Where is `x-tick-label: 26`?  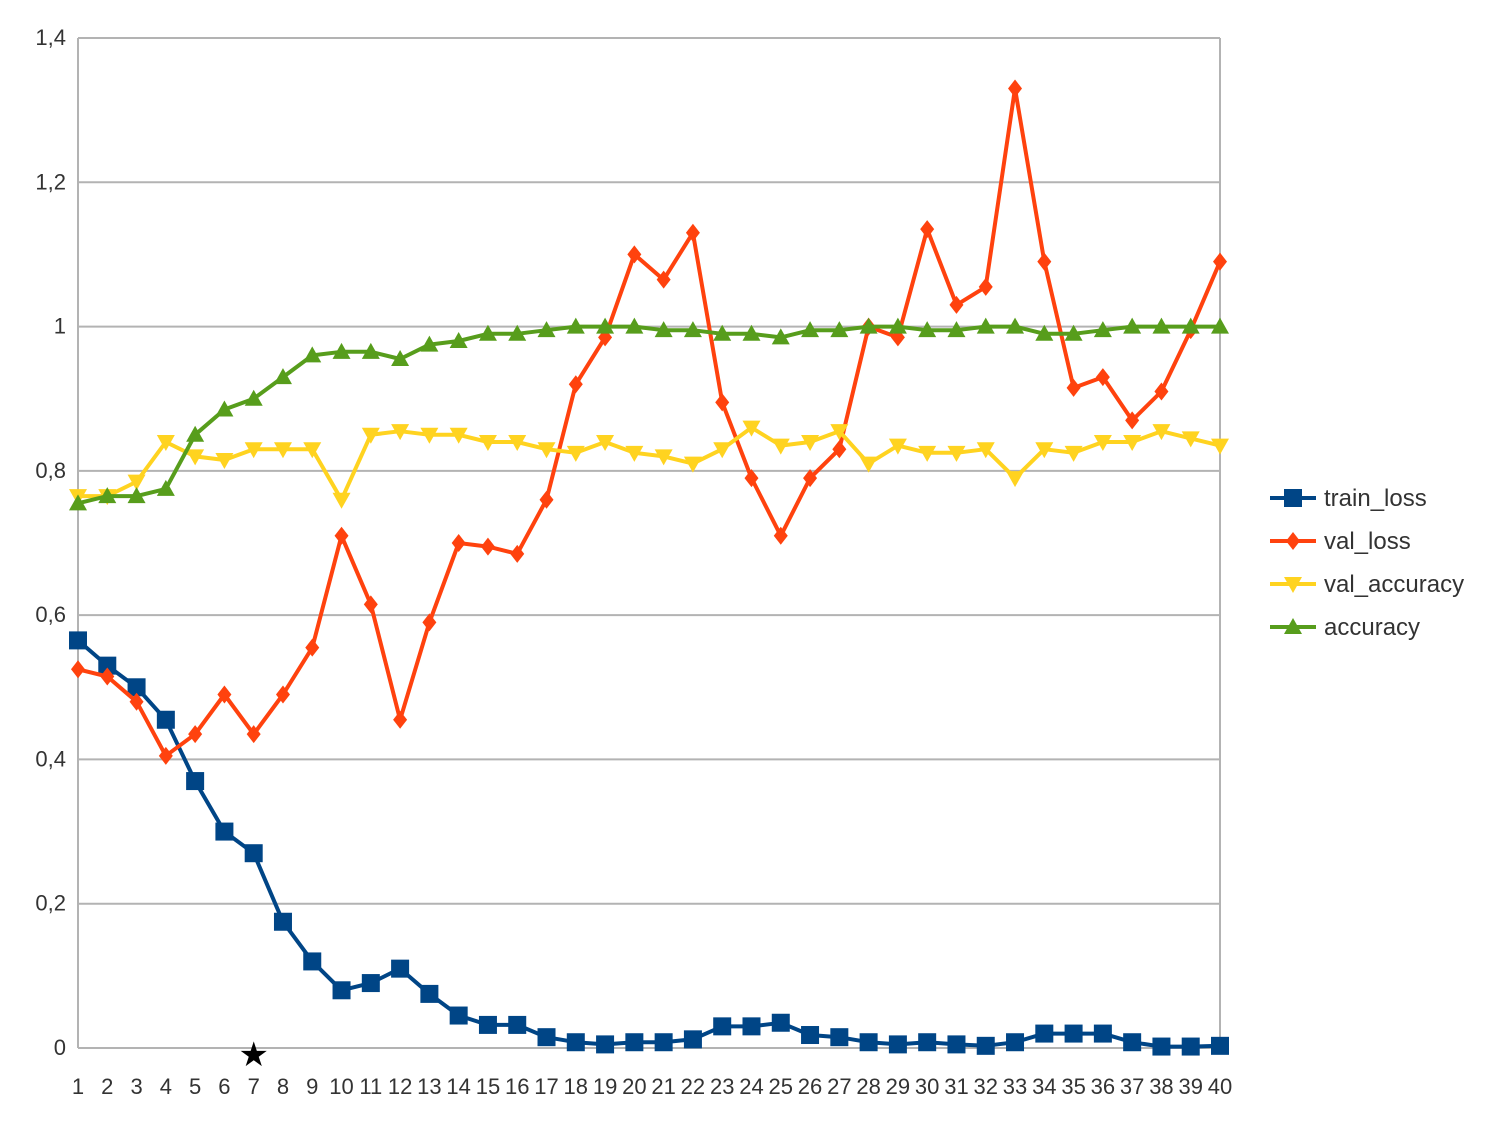
x-tick-label: 26 is located at coordinates (810, 1086).